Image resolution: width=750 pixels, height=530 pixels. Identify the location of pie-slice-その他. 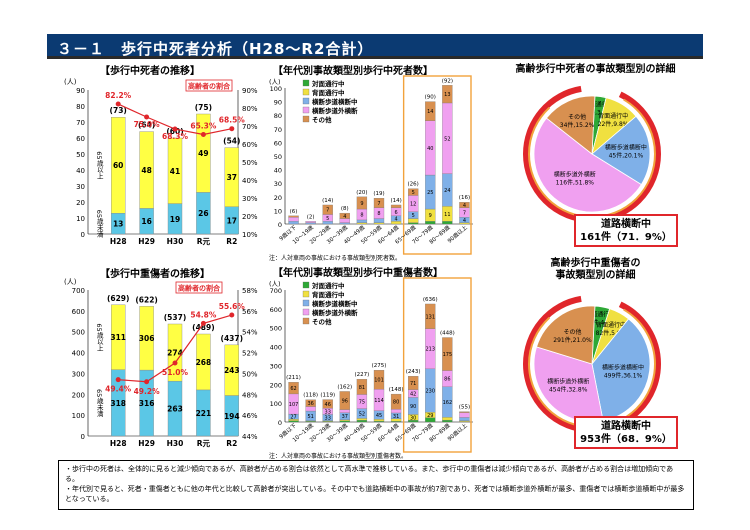
(570, 125).